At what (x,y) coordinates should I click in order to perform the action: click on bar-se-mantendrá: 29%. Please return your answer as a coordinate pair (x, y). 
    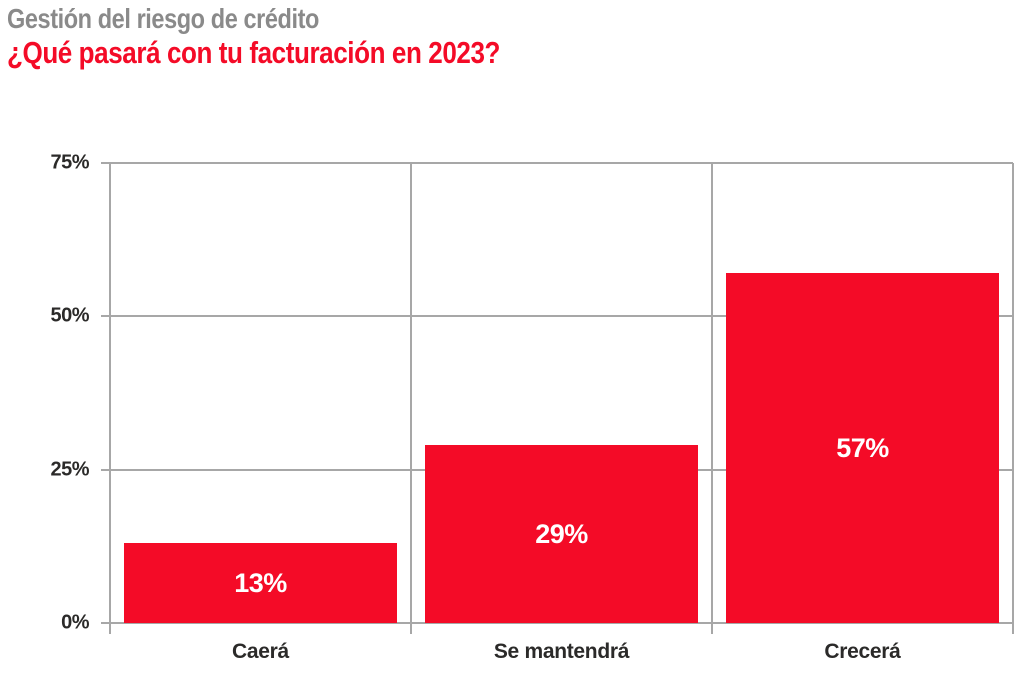
    Looking at the image, I should click on (561, 534).